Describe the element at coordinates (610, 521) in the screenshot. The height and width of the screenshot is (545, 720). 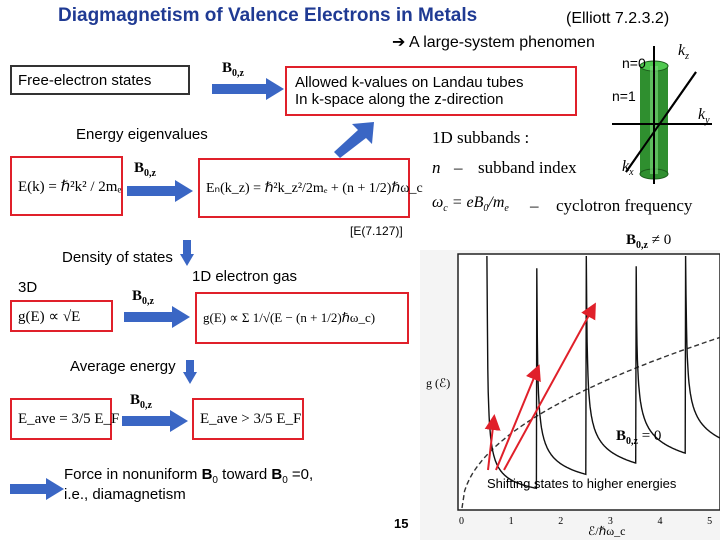
I see `x-tick-label: 3` at that location.